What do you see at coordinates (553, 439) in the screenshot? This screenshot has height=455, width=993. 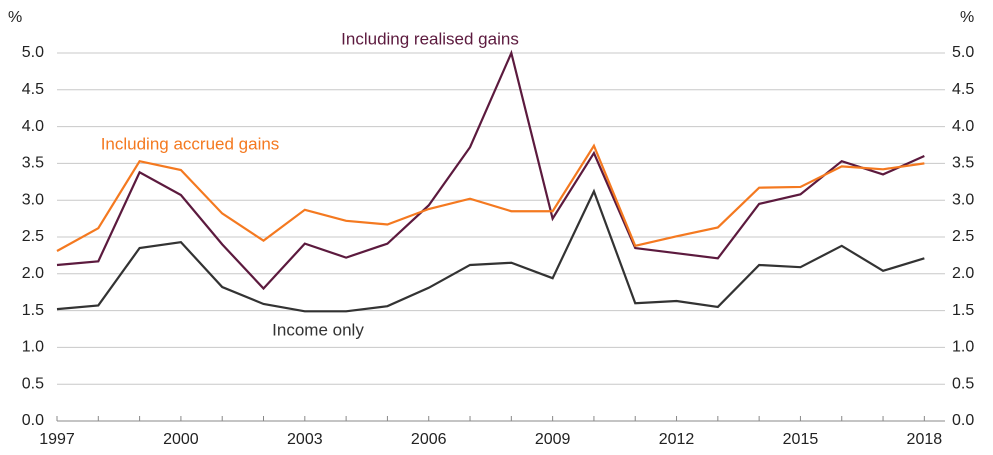 I see `x-tick-label: 2009` at bounding box center [553, 439].